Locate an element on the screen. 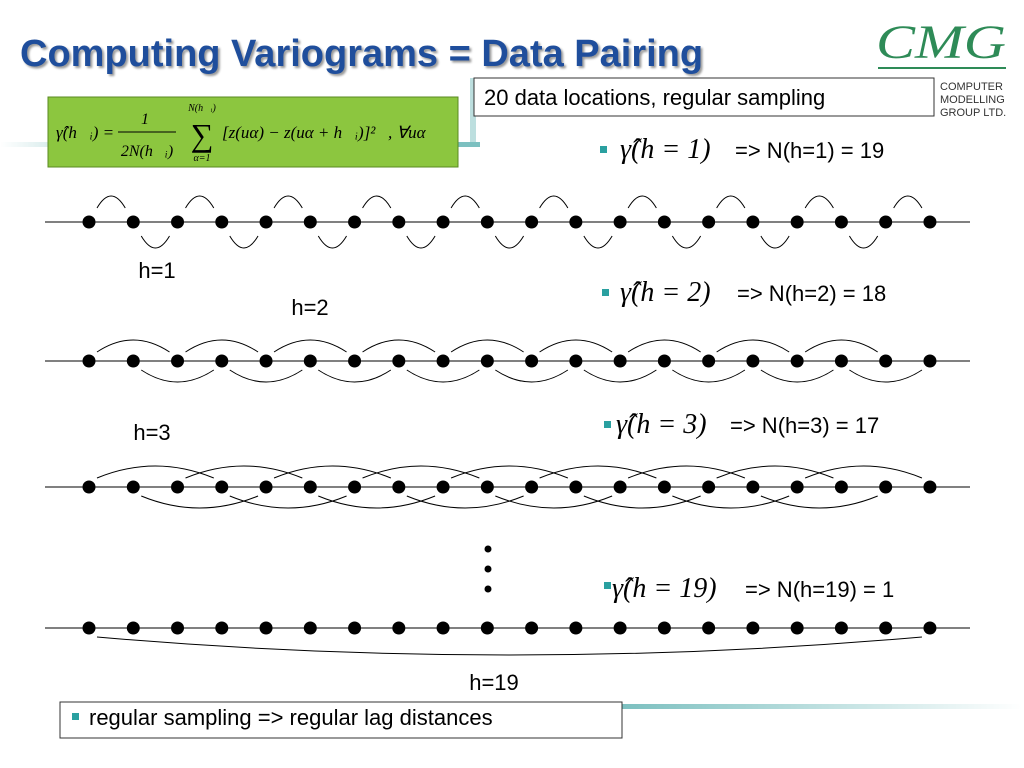  formula-denominator: 2N(h⃗ᵢ) is located at coordinates (147, 151).